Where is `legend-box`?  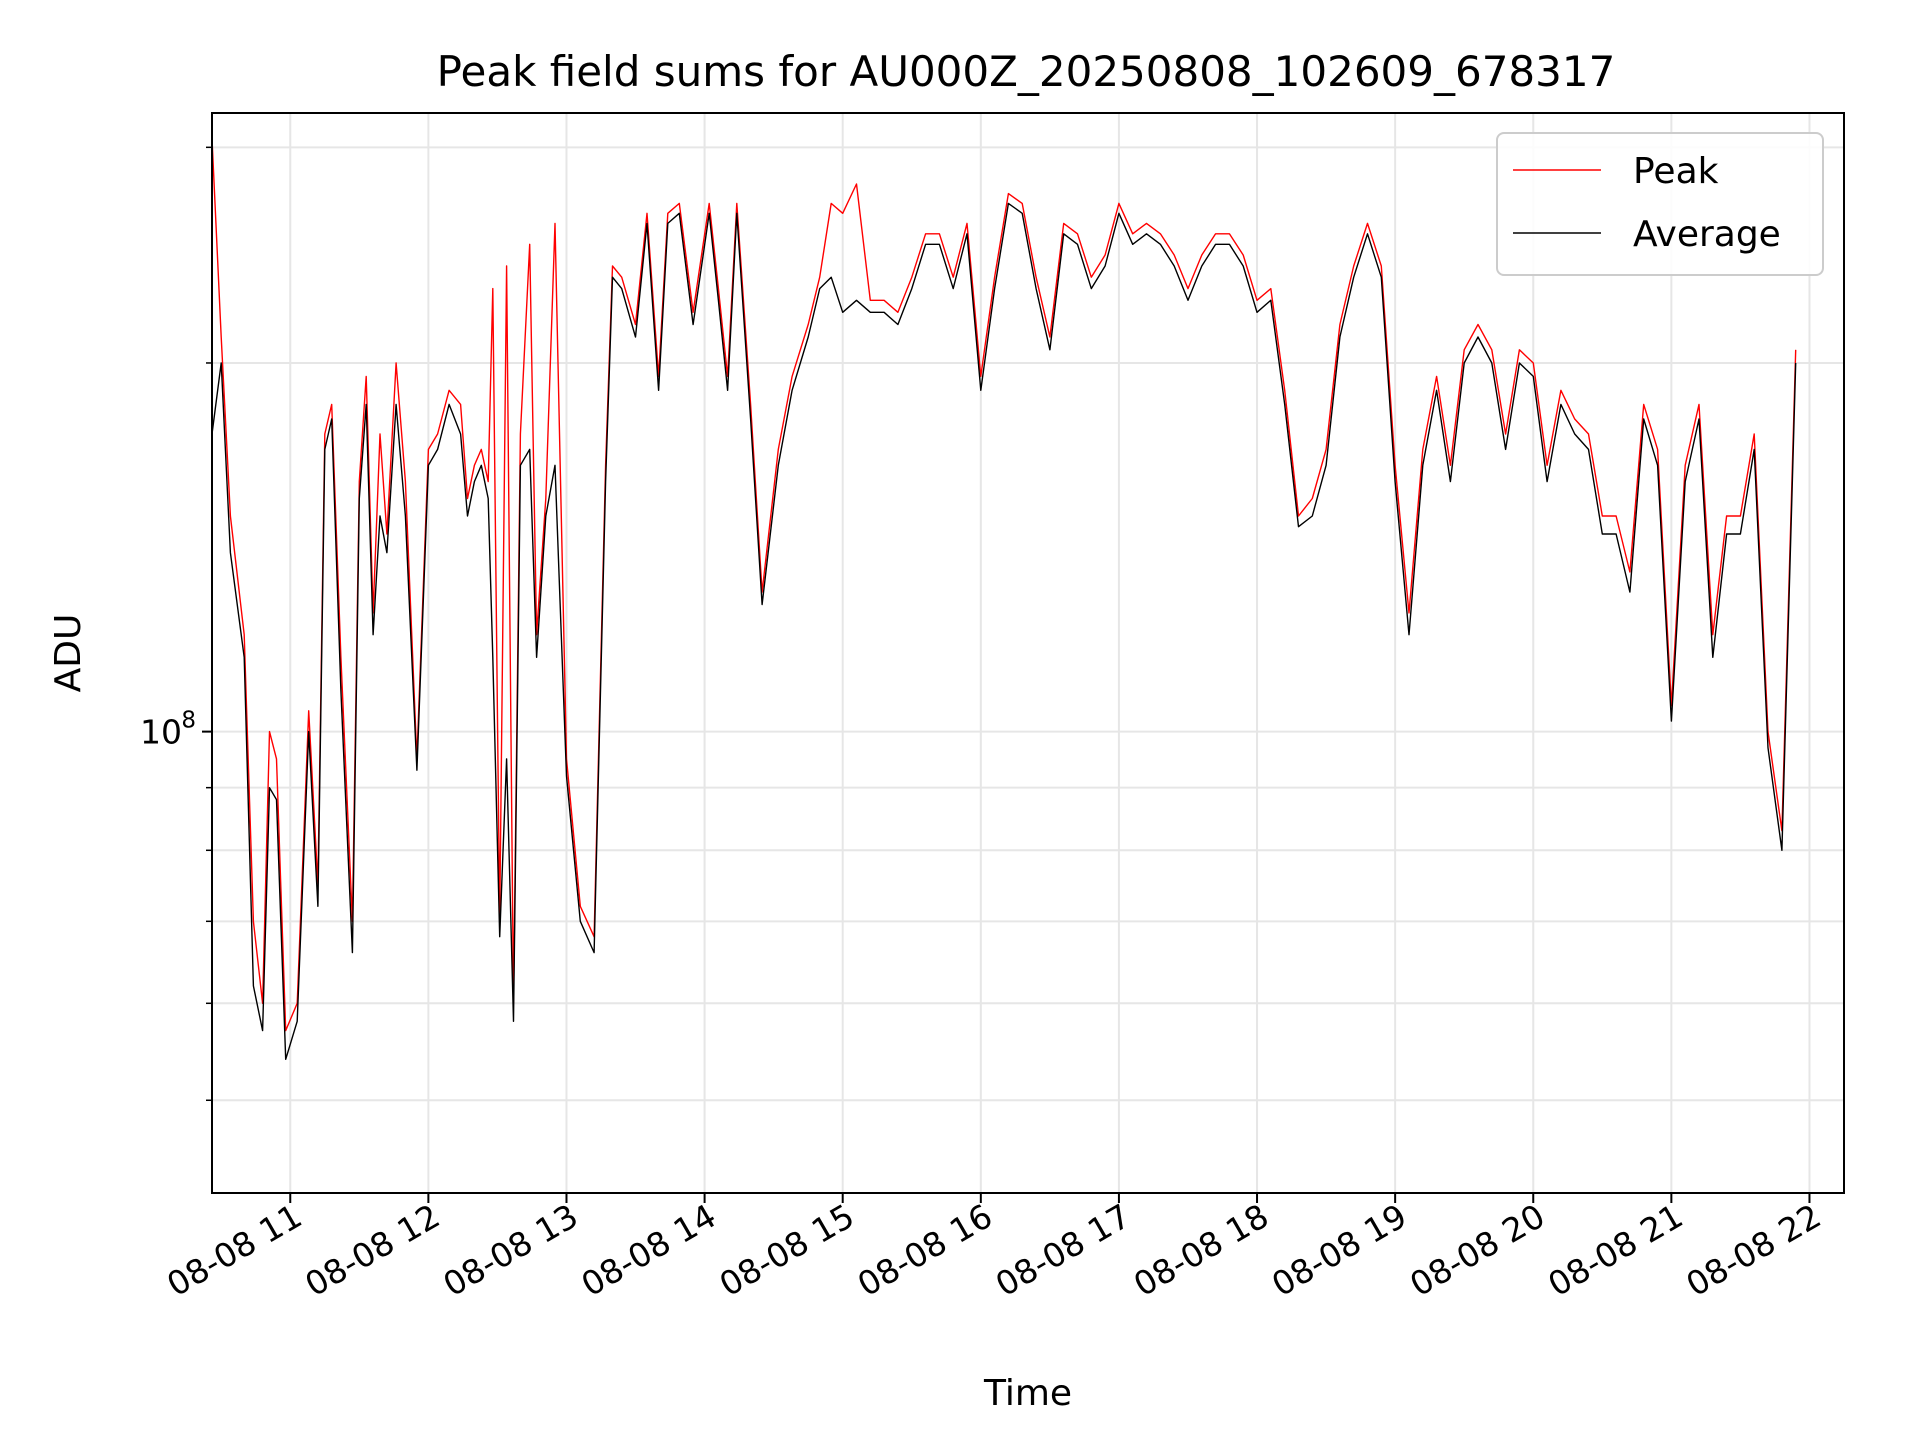 legend-box is located at coordinates (1660, 204).